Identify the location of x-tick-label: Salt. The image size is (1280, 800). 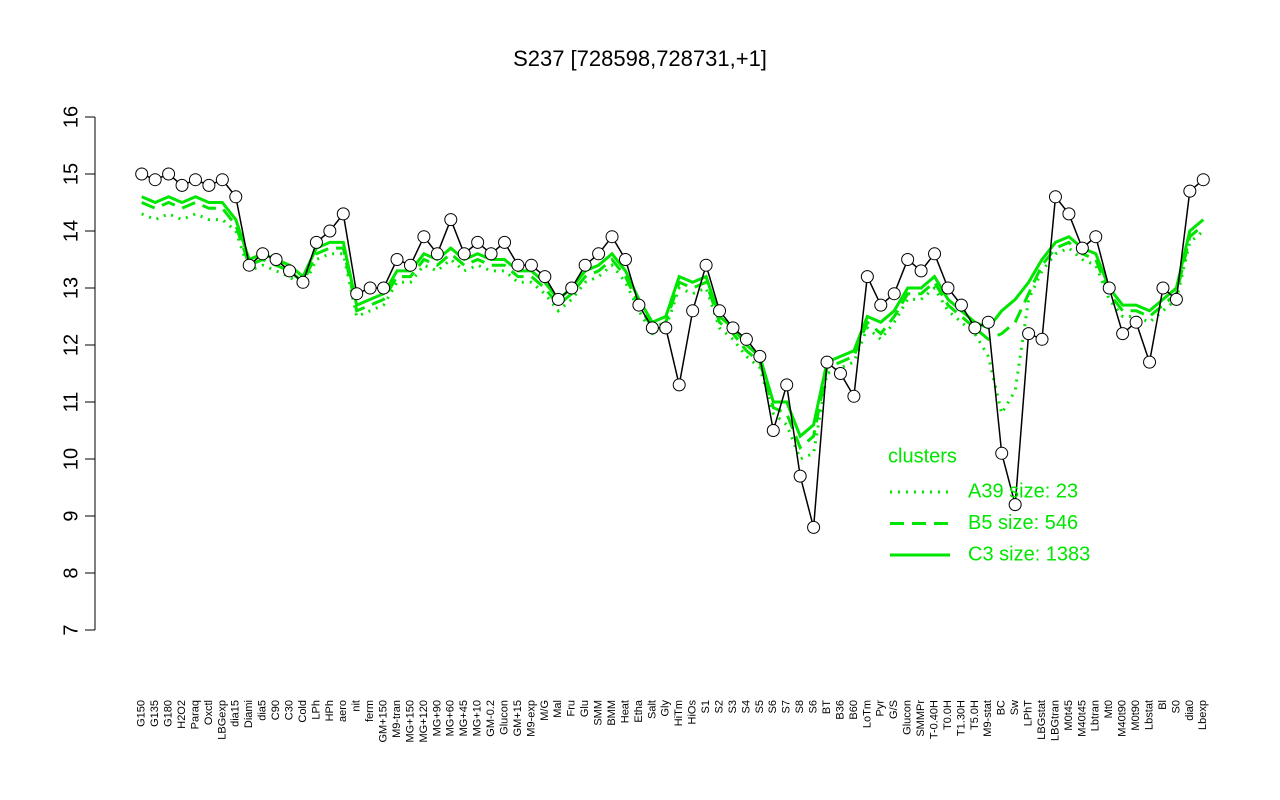
(652, 709).